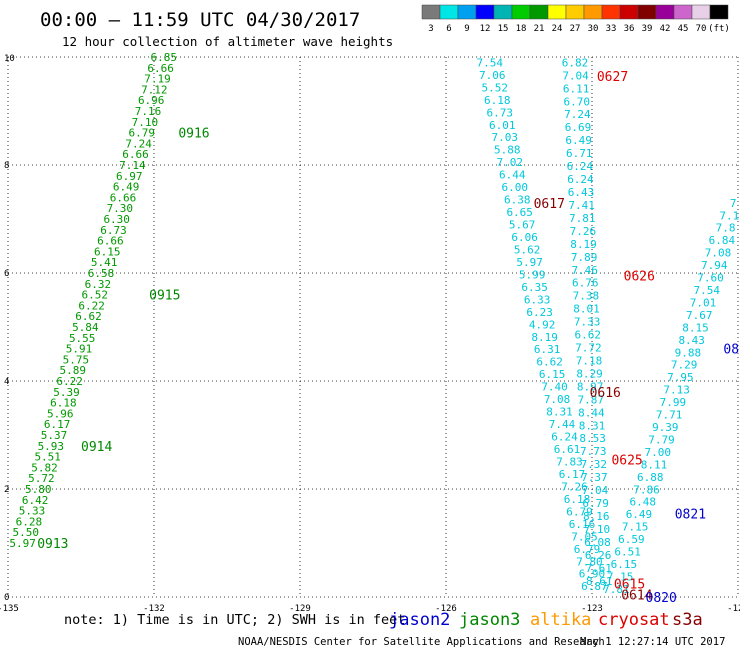  Describe the element at coordinates (569, 461) in the screenshot. I see `swh-value: 7.83` at that location.